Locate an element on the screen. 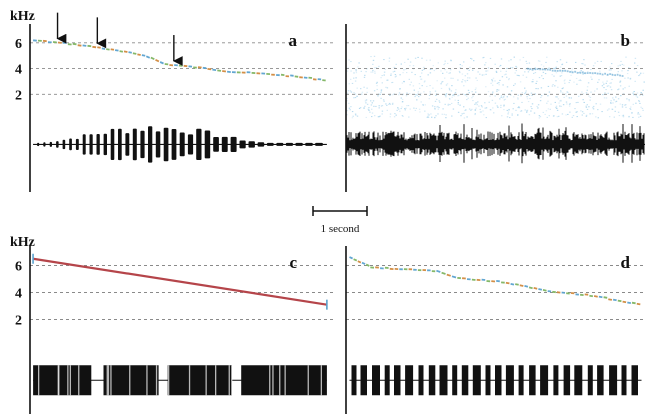 This screenshot has width=647, height=416. panel-b-frequency-trace is located at coordinates (575, 72).